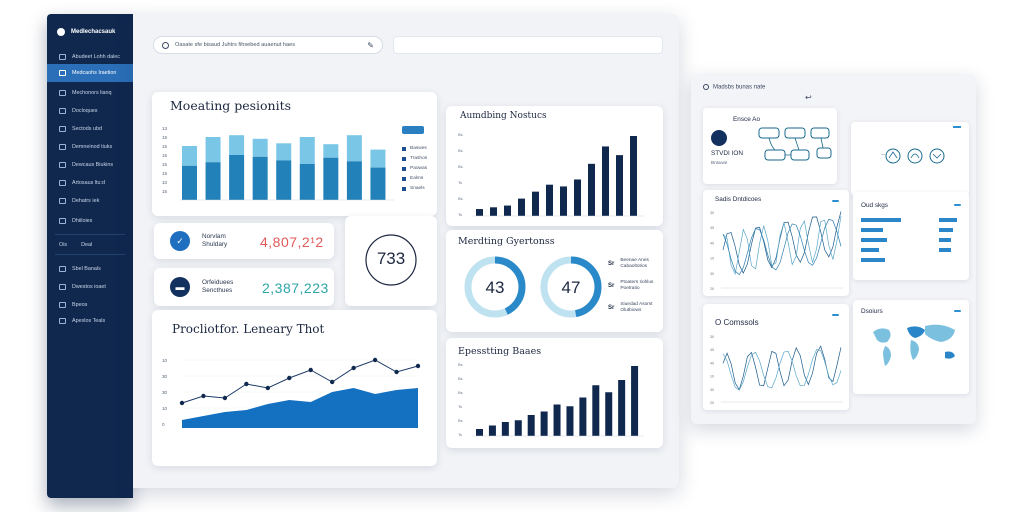  I want to click on card-title: Procliotfor. Leneary Thot, so click(248, 329).